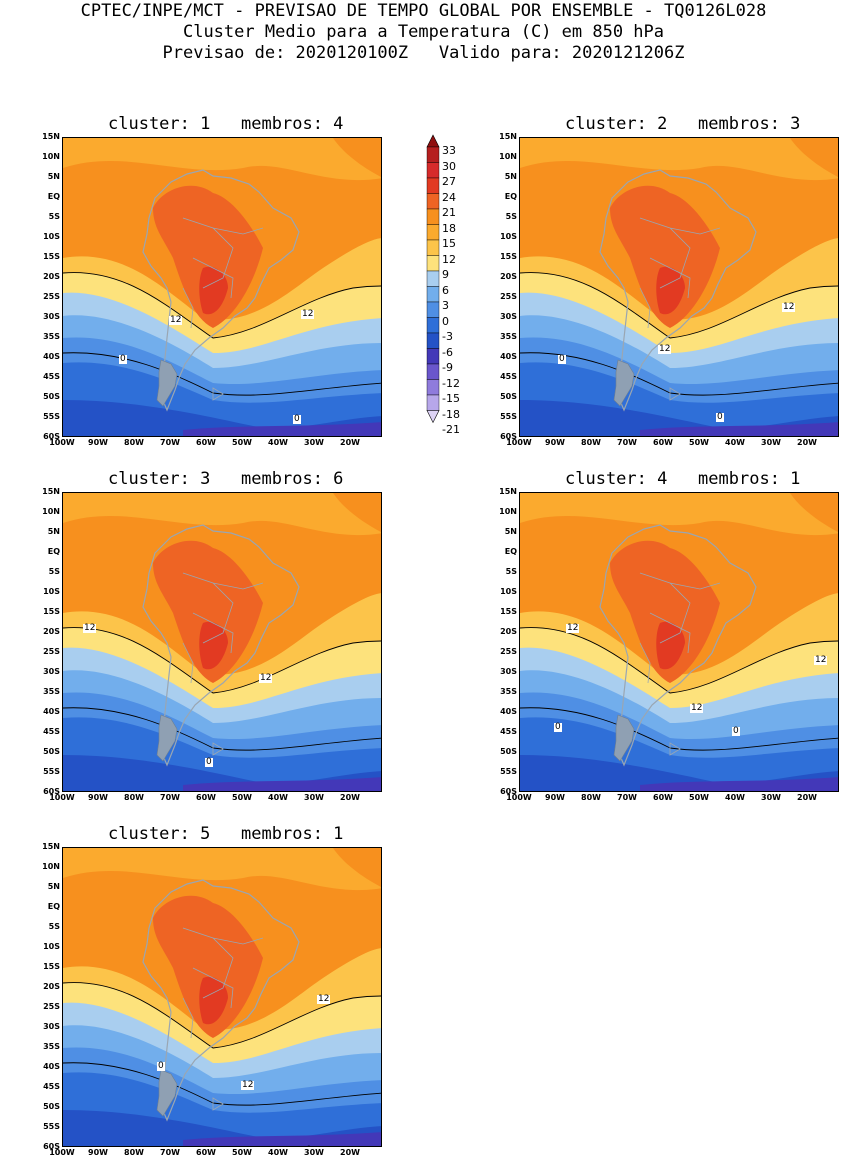  Describe the element at coordinates (451, 414) in the screenshot. I see `colorbar-label: -18` at that location.